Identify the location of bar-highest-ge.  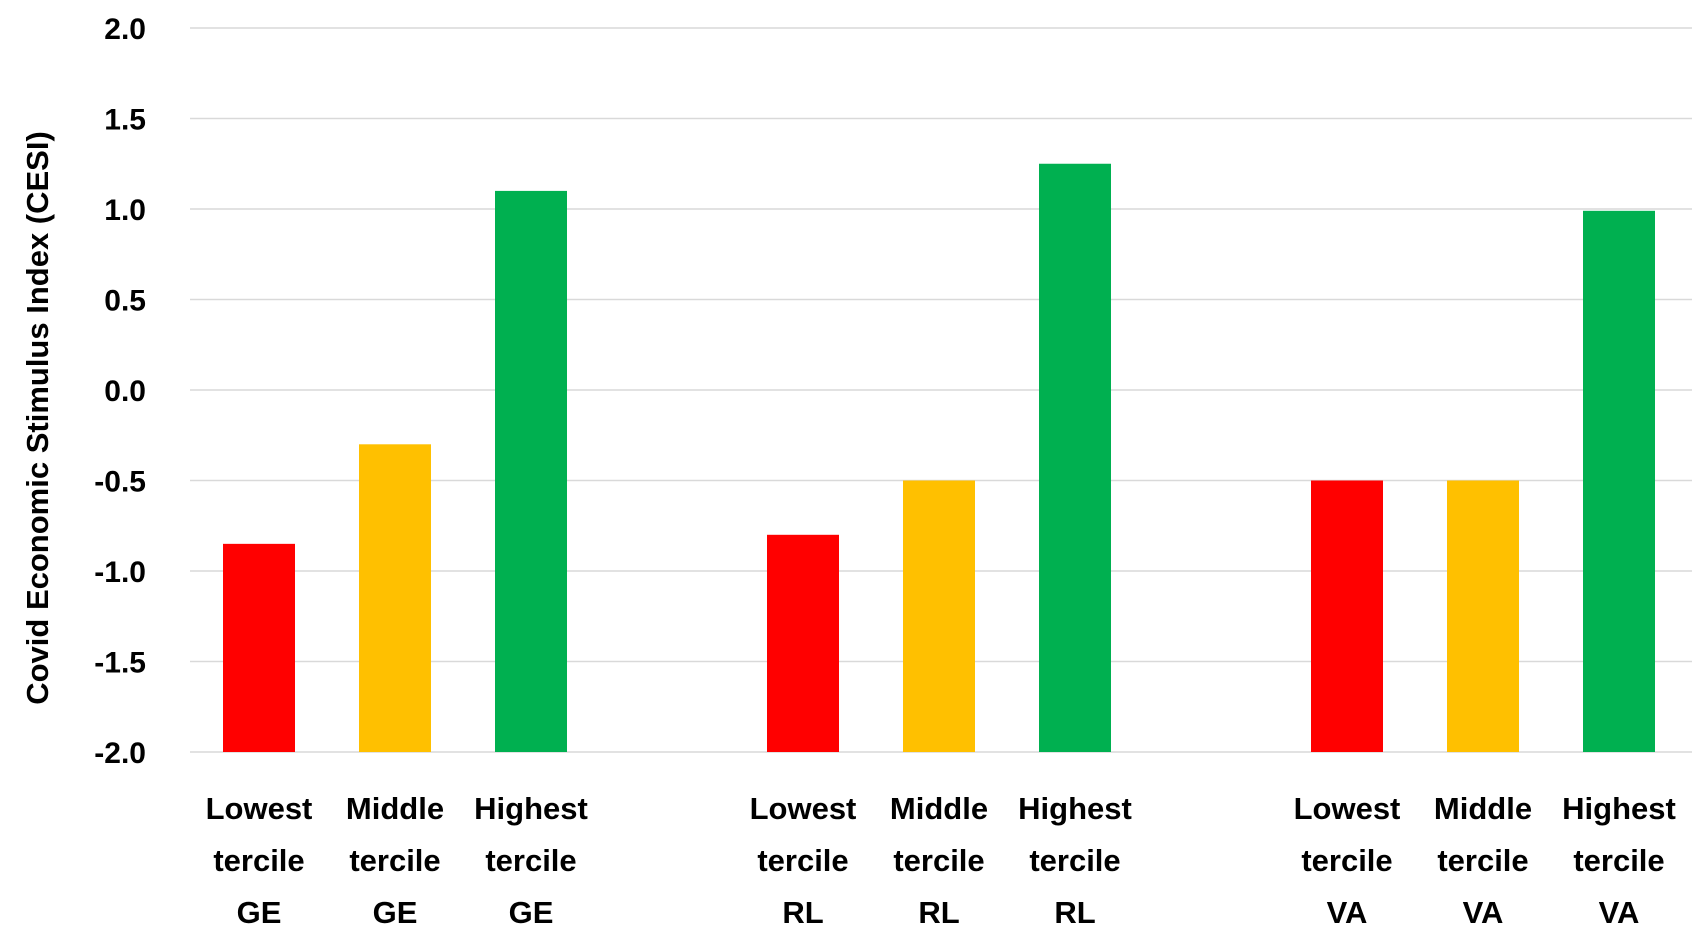
(531, 471).